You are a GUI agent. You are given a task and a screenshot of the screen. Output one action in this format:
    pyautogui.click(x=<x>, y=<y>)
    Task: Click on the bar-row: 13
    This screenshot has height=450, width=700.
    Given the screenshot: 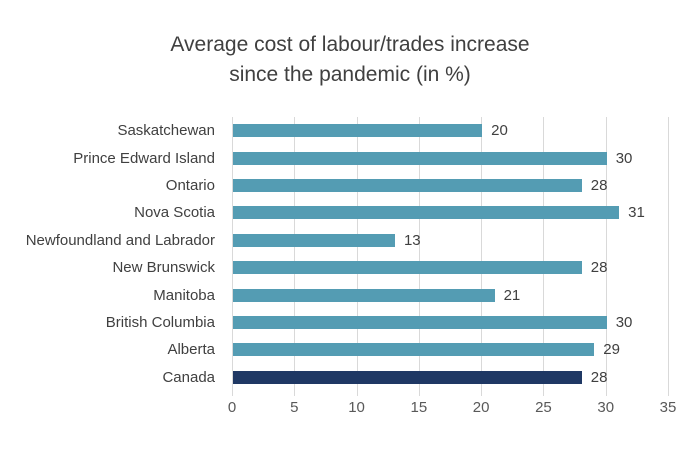 What is the action you would take?
    pyautogui.click(x=451, y=240)
    